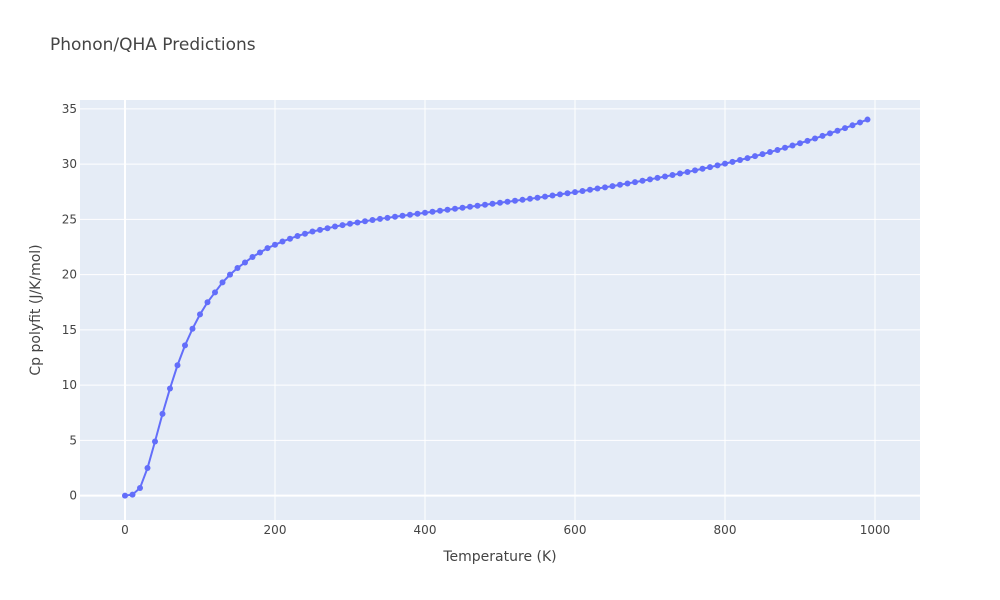 This screenshot has width=1000, height=600. I want to click on x-axis-label: Temperature (K), so click(499, 557).